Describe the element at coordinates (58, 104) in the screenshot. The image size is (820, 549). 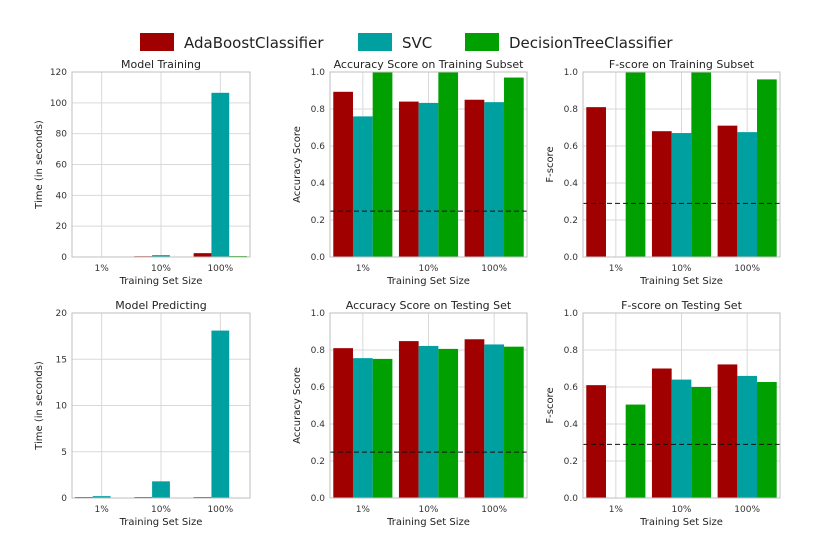
I see `y-tick-label: 100` at that location.